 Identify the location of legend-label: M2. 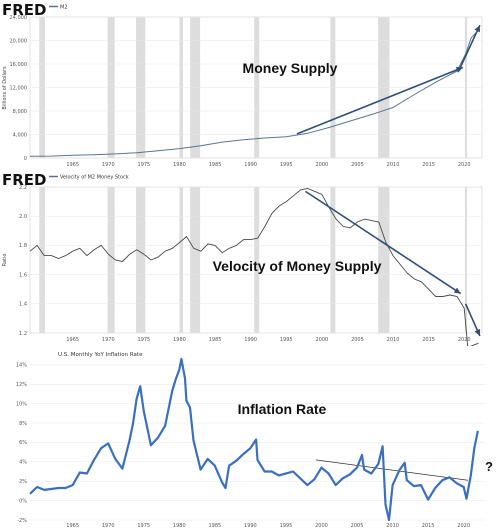
(64, 8).